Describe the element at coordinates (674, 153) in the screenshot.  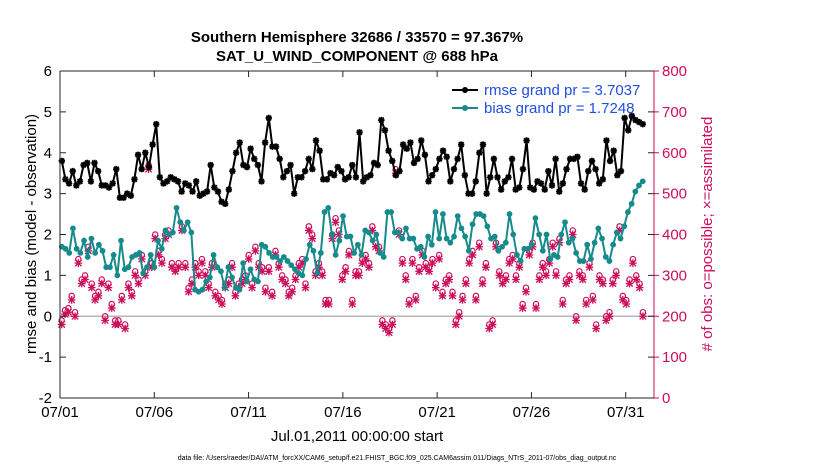
I see `y-tick-label-right: 600` at that location.